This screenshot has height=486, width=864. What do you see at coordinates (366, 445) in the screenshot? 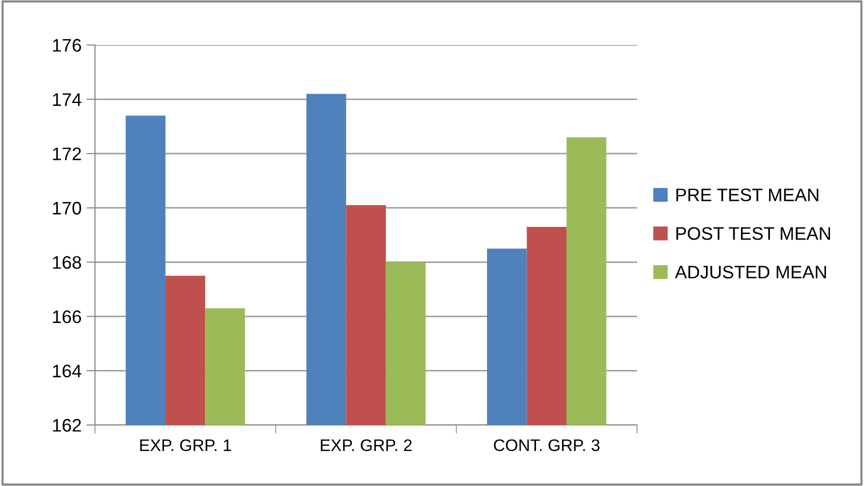
I see `x-tick-label: EXP. GRP. 2` at bounding box center [366, 445].